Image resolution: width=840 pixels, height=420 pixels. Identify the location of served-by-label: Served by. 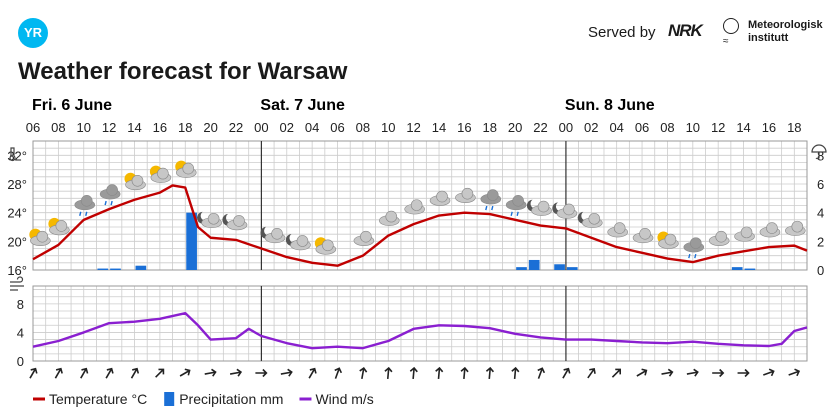
(622, 32).